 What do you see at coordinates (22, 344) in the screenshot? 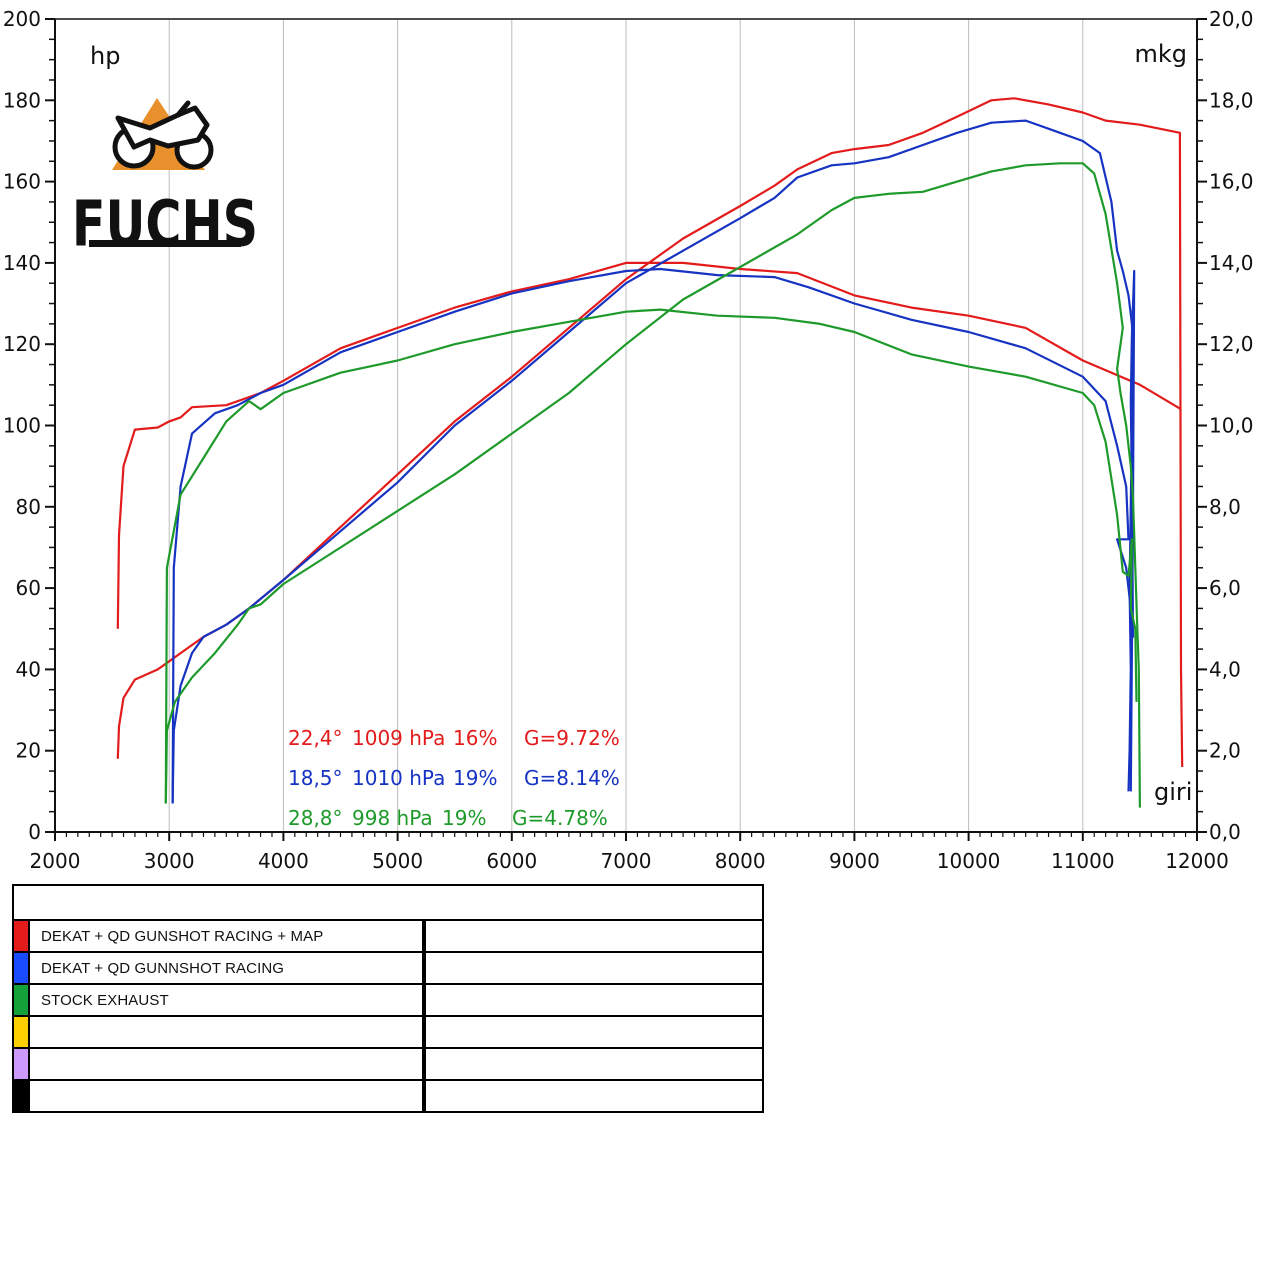
I see `y-left-tick-label: 120` at bounding box center [22, 344].